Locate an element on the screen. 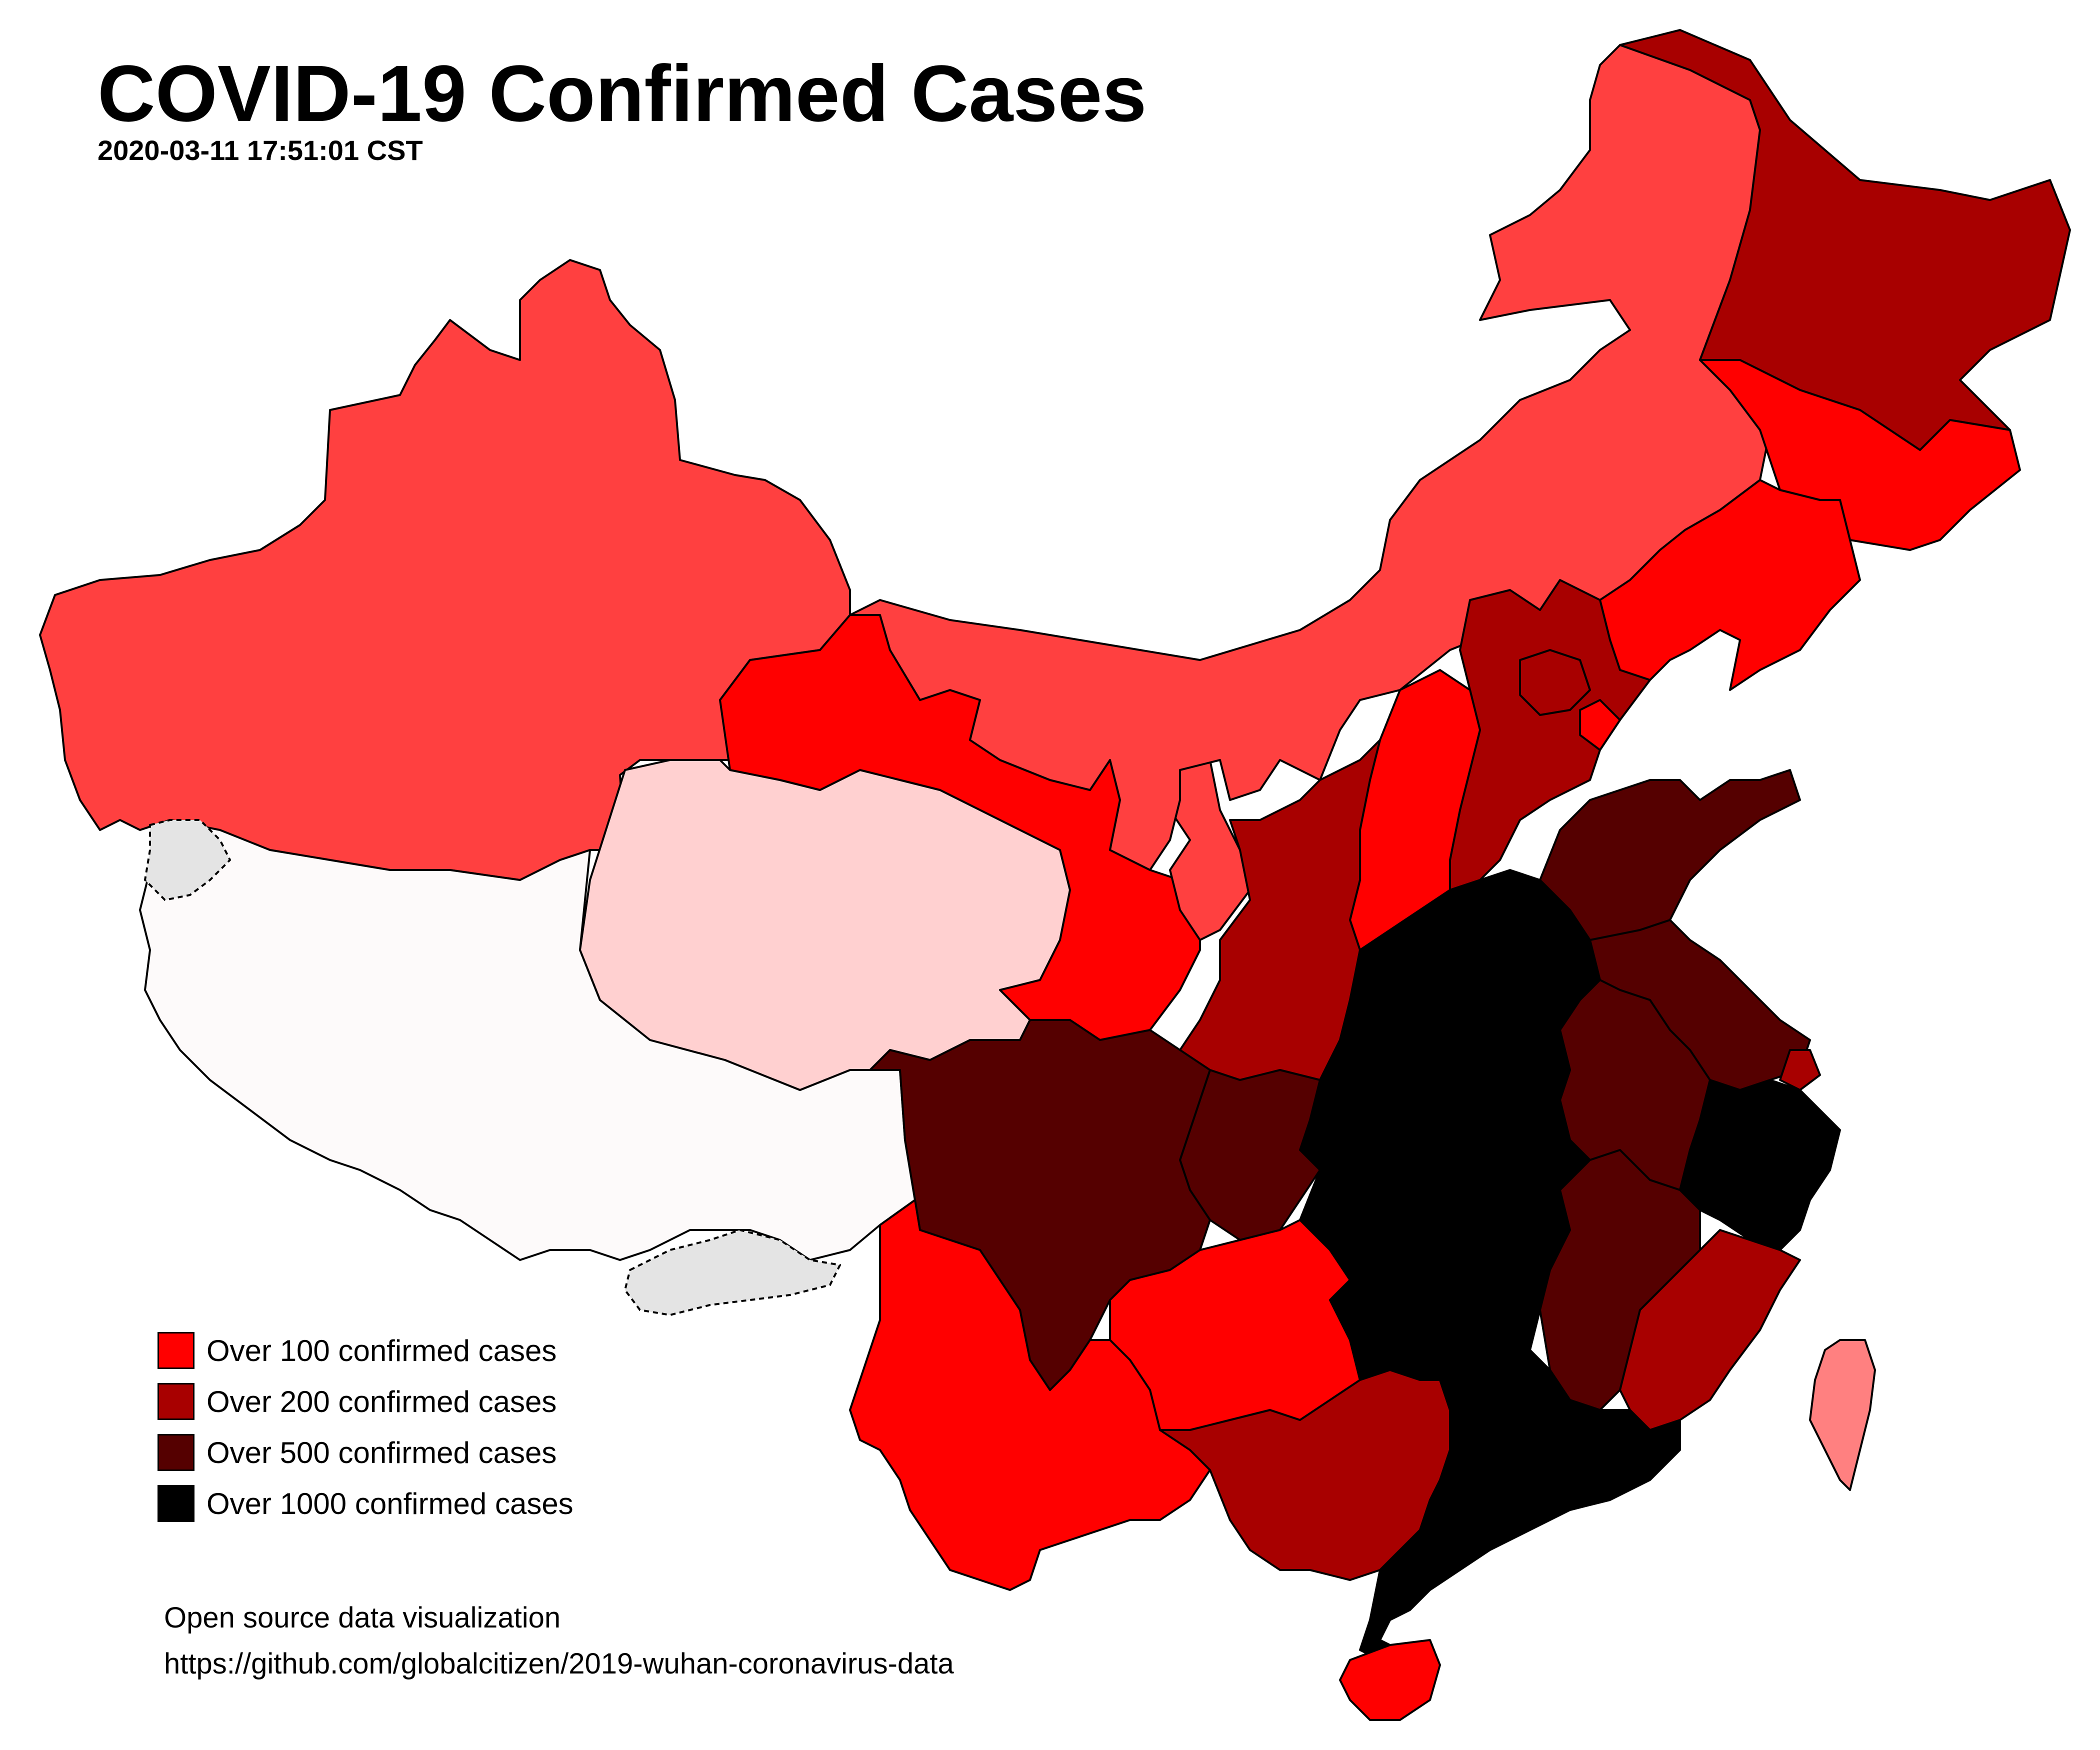 The width and height of the screenshot is (2100, 1750). region-shanghai is located at coordinates (1800, 1070).